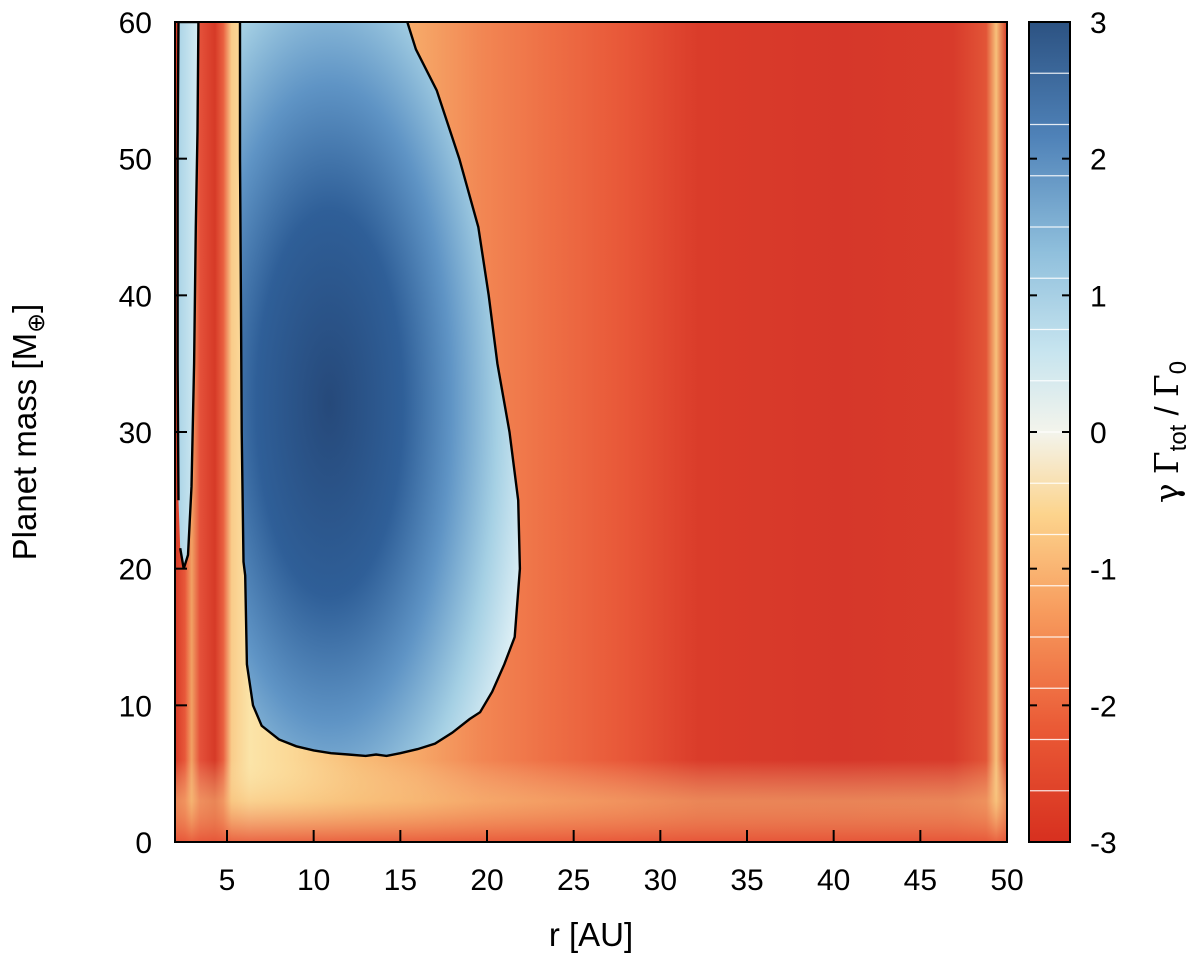 The image size is (1200, 966). I want to click on x-tick-label: 15, so click(400, 880).